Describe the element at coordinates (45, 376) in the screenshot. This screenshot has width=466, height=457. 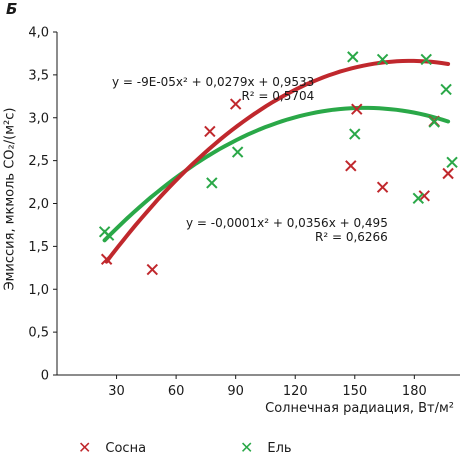
I see `y-tick-label: 0` at that location.